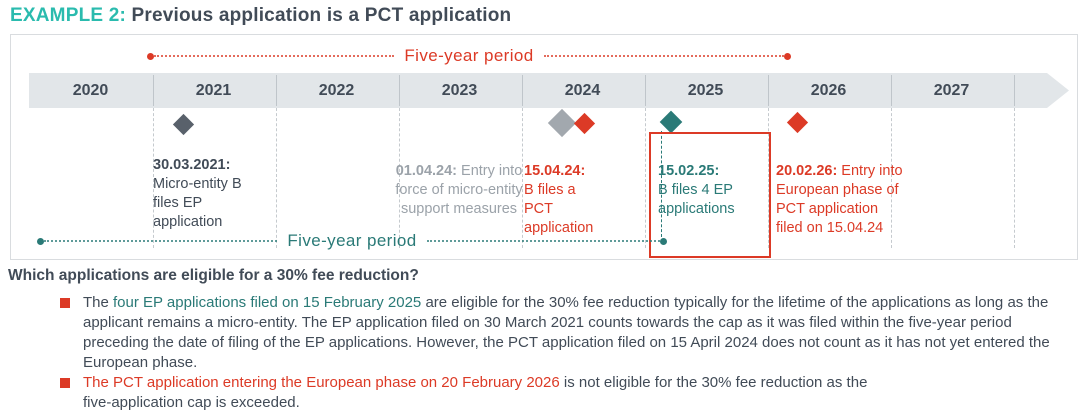 The height and width of the screenshot is (417, 1088). I want to click on event-text: B files a PCT application, so click(559, 209).